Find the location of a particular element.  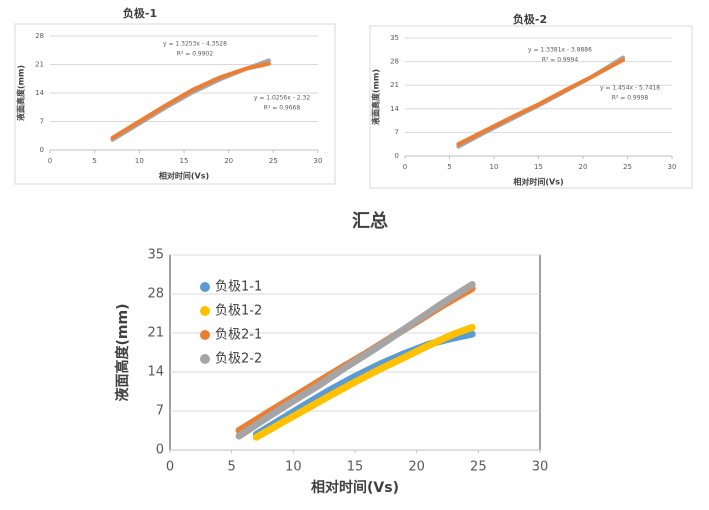

trendline-label: y = 1.454x - 5.7418 is located at coordinates (630, 88).